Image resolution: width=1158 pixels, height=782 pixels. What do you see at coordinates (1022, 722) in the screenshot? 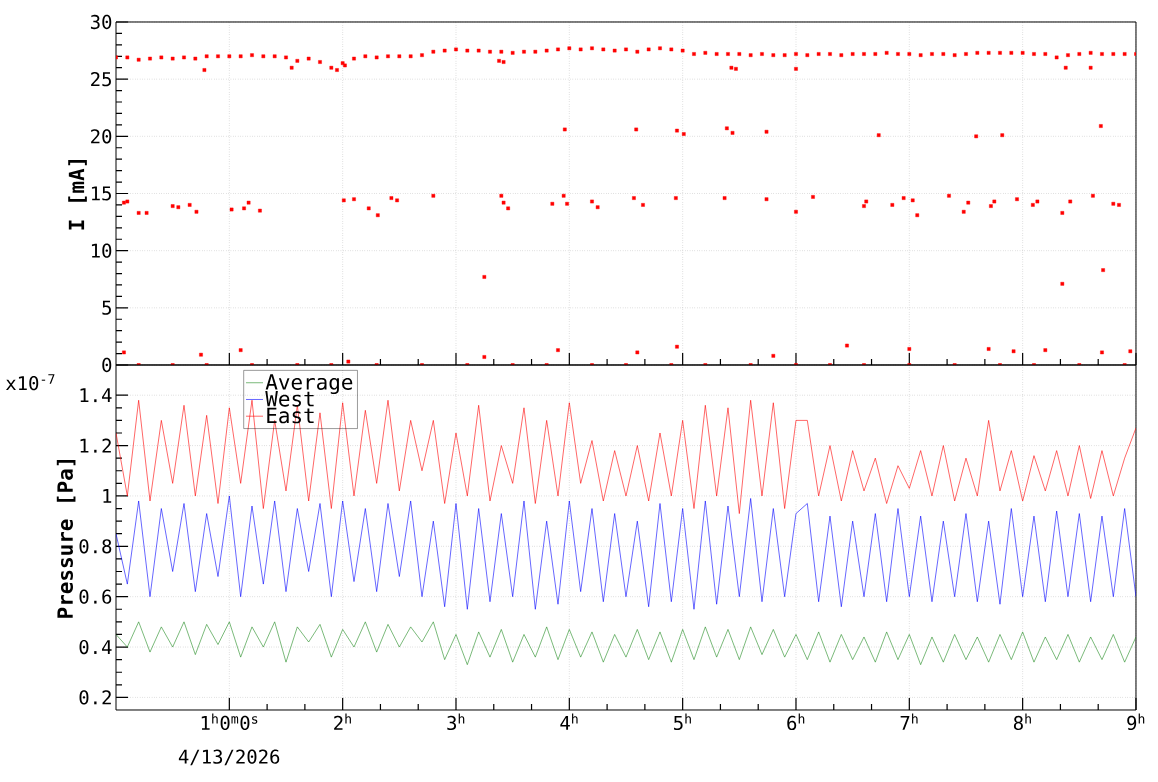
I see `x-tick-label: 8$^{h}$` at bounding box center [1022, 722].